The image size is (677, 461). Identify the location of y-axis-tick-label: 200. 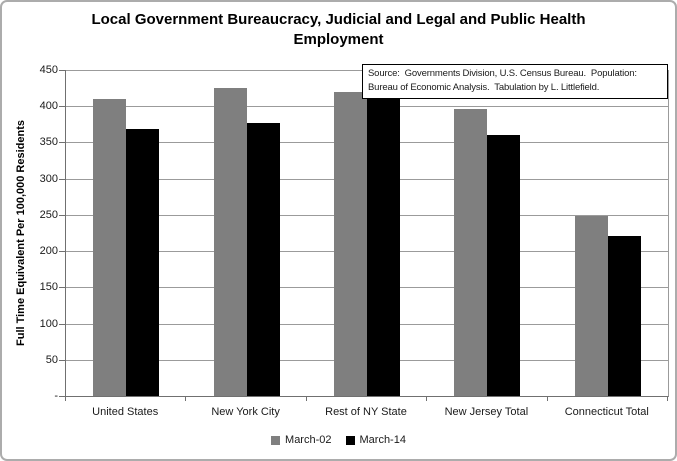
(48, 251).